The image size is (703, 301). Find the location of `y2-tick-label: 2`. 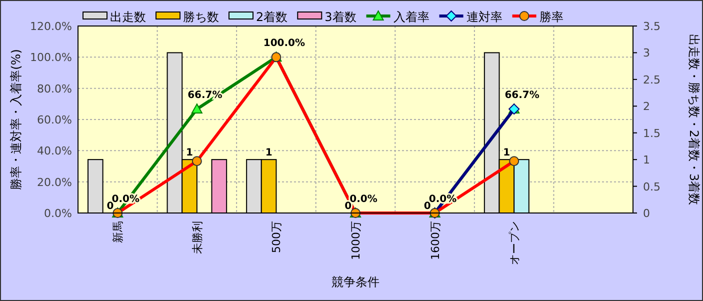

y2-tick-label: 2 is located at coordinates (646, 107).